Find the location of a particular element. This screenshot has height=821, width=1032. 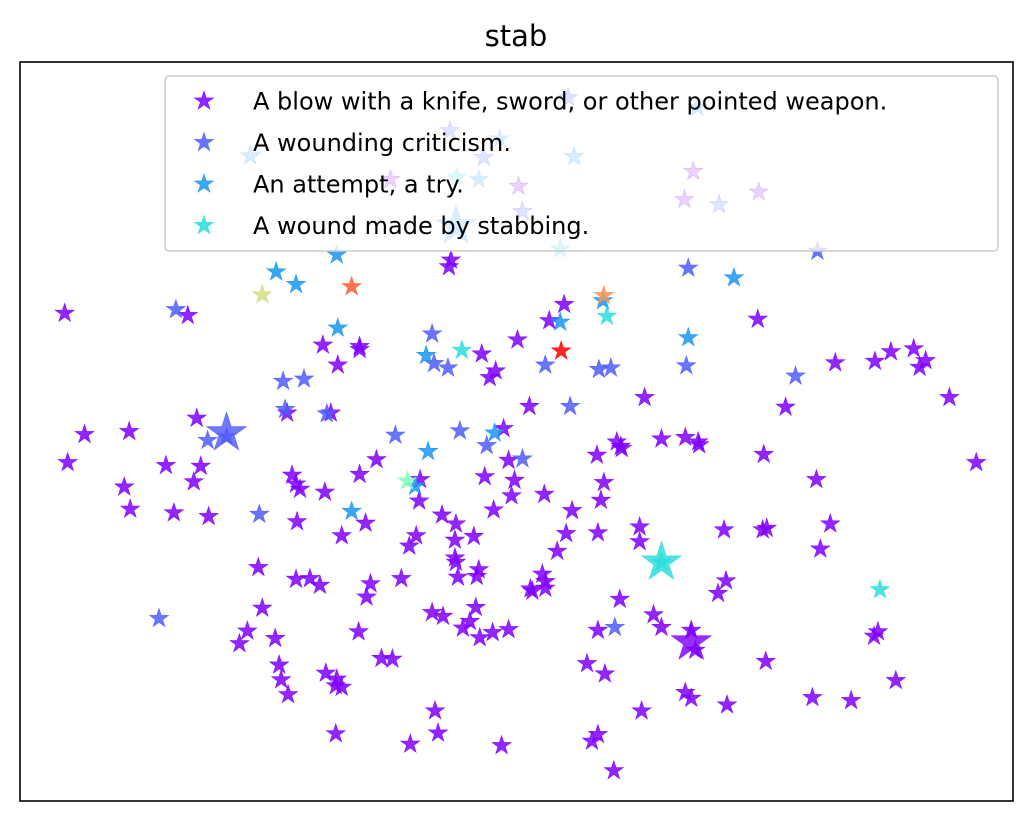

highlighted-point is located at coordinates (691, 640).